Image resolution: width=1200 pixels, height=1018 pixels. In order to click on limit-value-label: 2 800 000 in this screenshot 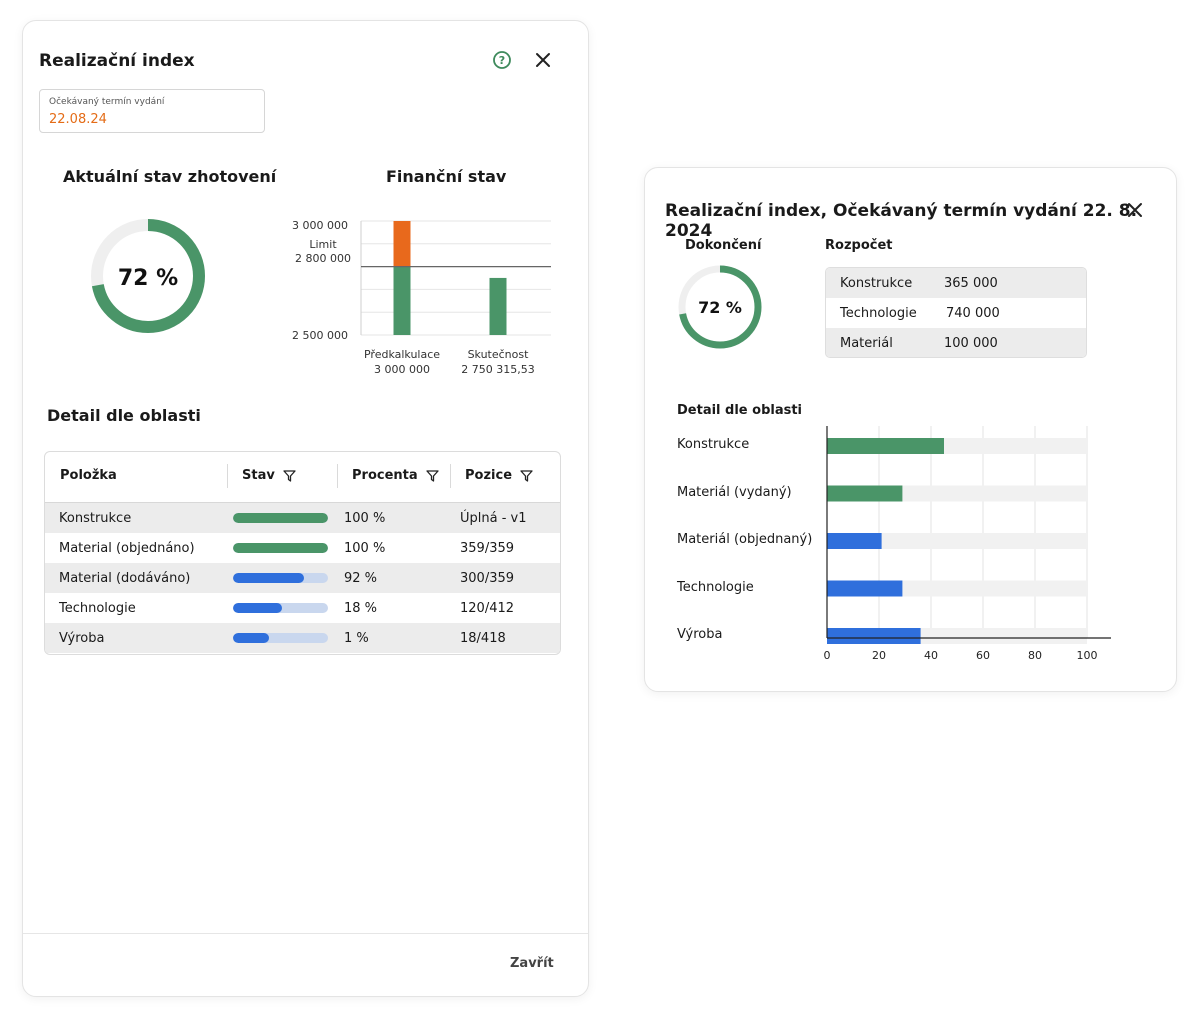, I will do `click(323, 258)`.